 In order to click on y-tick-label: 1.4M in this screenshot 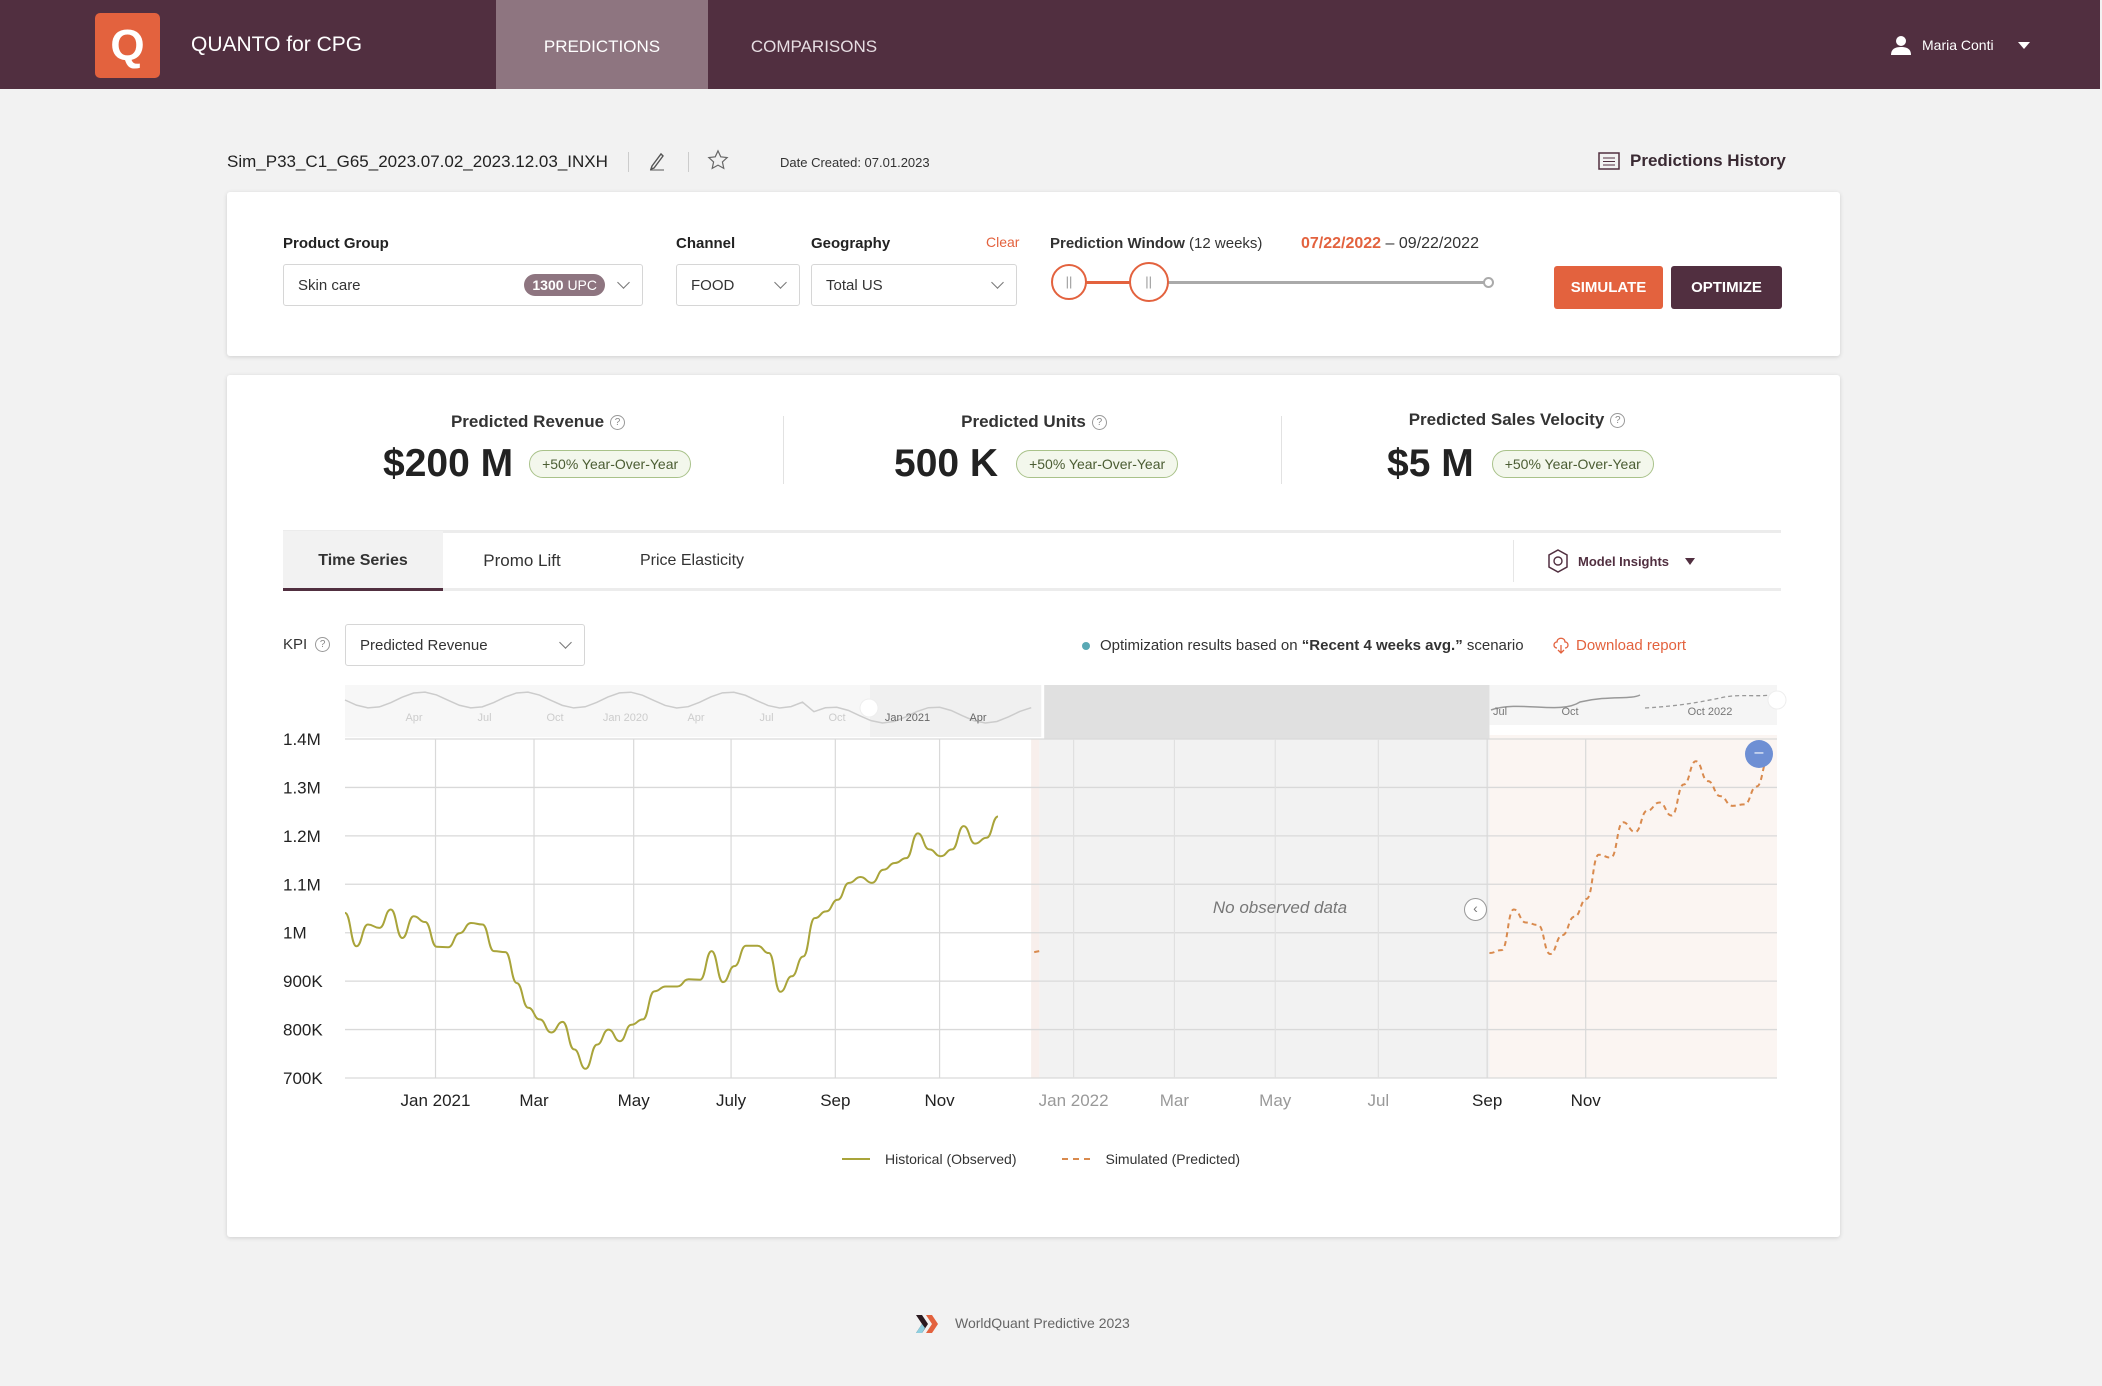, I will do `click(302, 739)`.